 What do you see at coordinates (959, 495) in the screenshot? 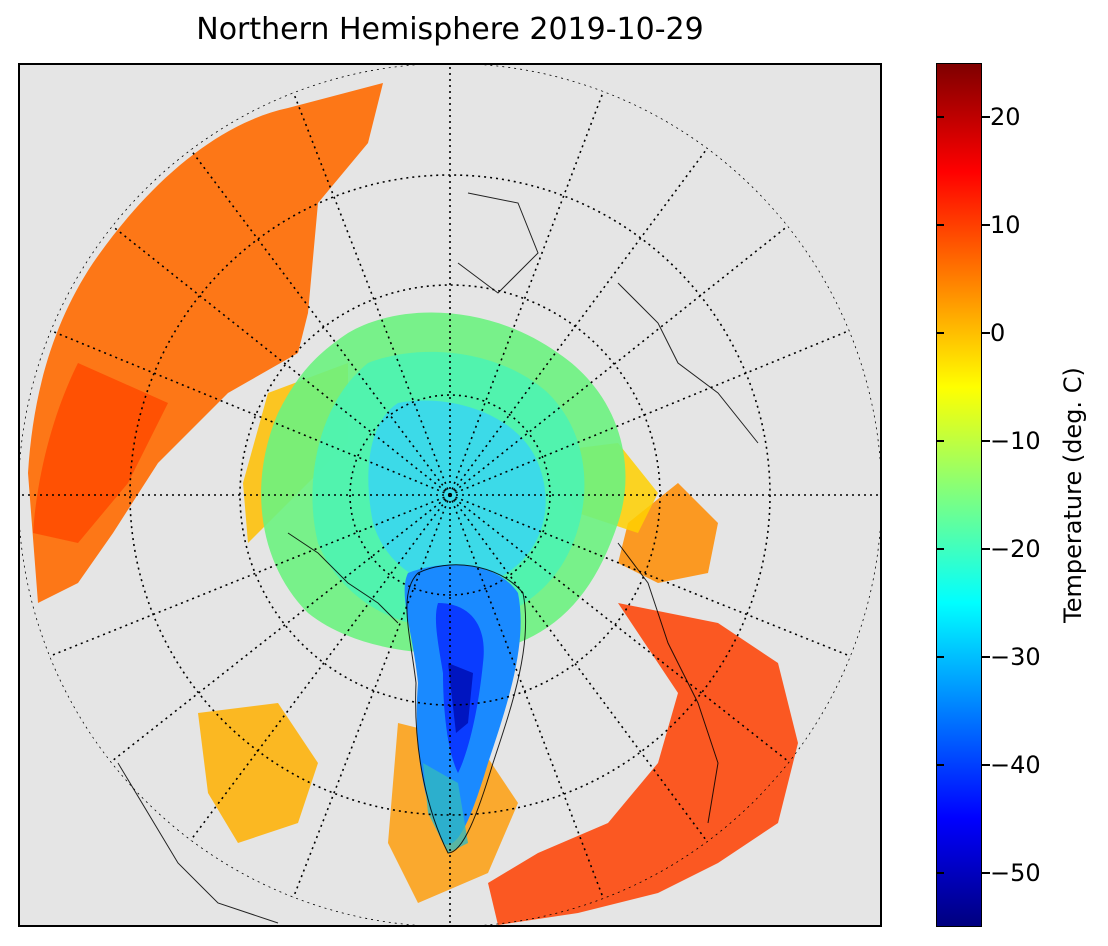
I see `temperature-colorbar` at bounding box center [959, 495].